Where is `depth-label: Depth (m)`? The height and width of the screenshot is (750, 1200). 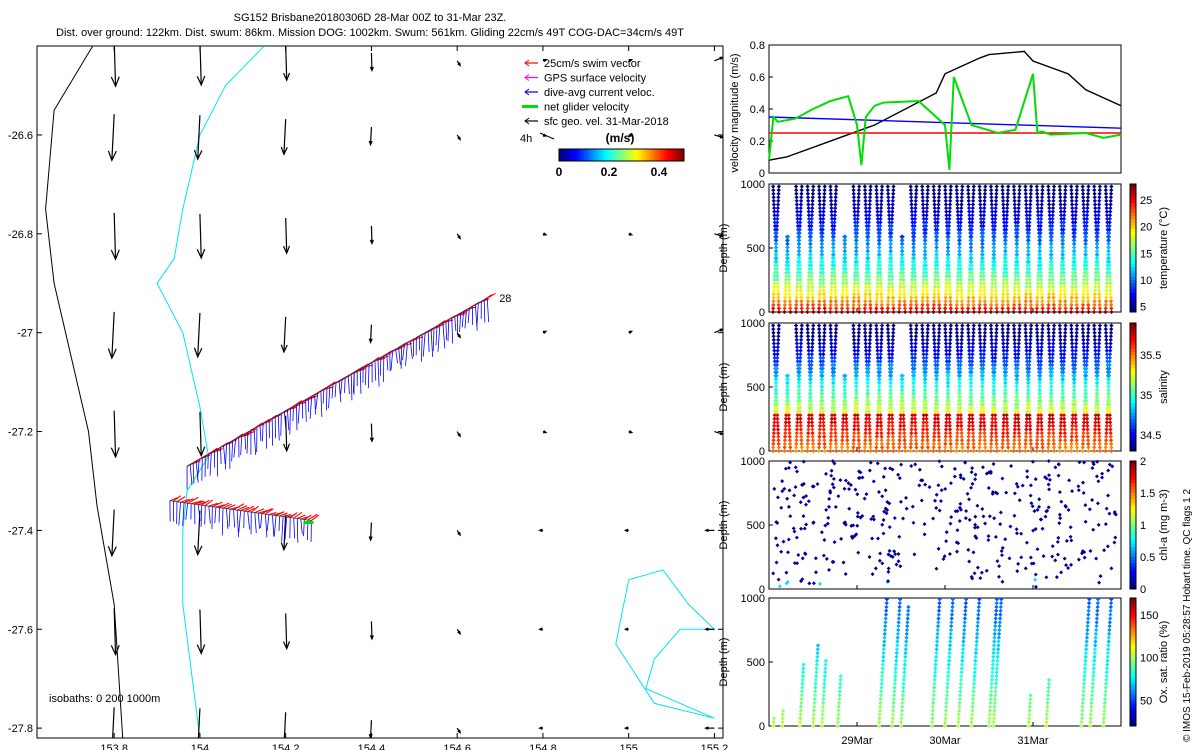
depth-label: Depth (m) is located at coordinates (724, 248).